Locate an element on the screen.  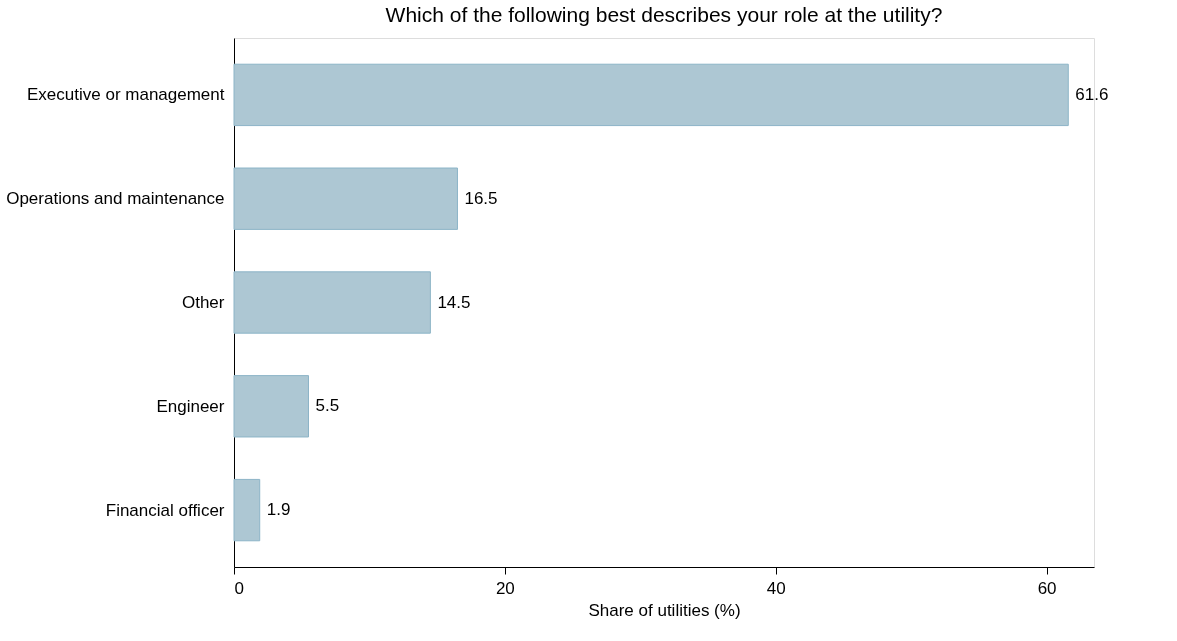
x-axis-title: Share of utilities (%) is located at coordinates (664, 610).